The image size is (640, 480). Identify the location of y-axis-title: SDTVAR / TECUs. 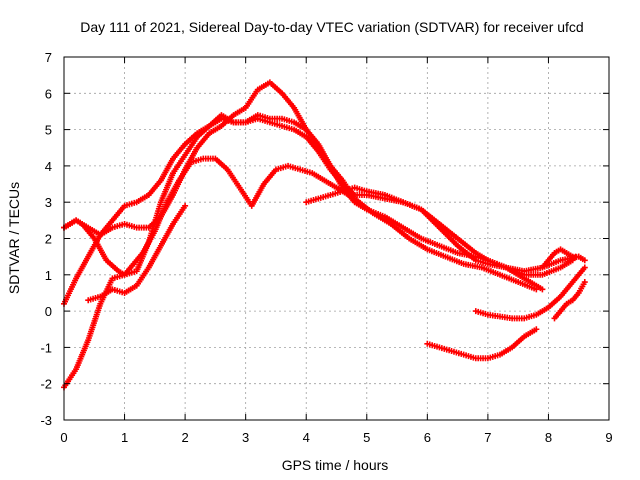
(14, 238).